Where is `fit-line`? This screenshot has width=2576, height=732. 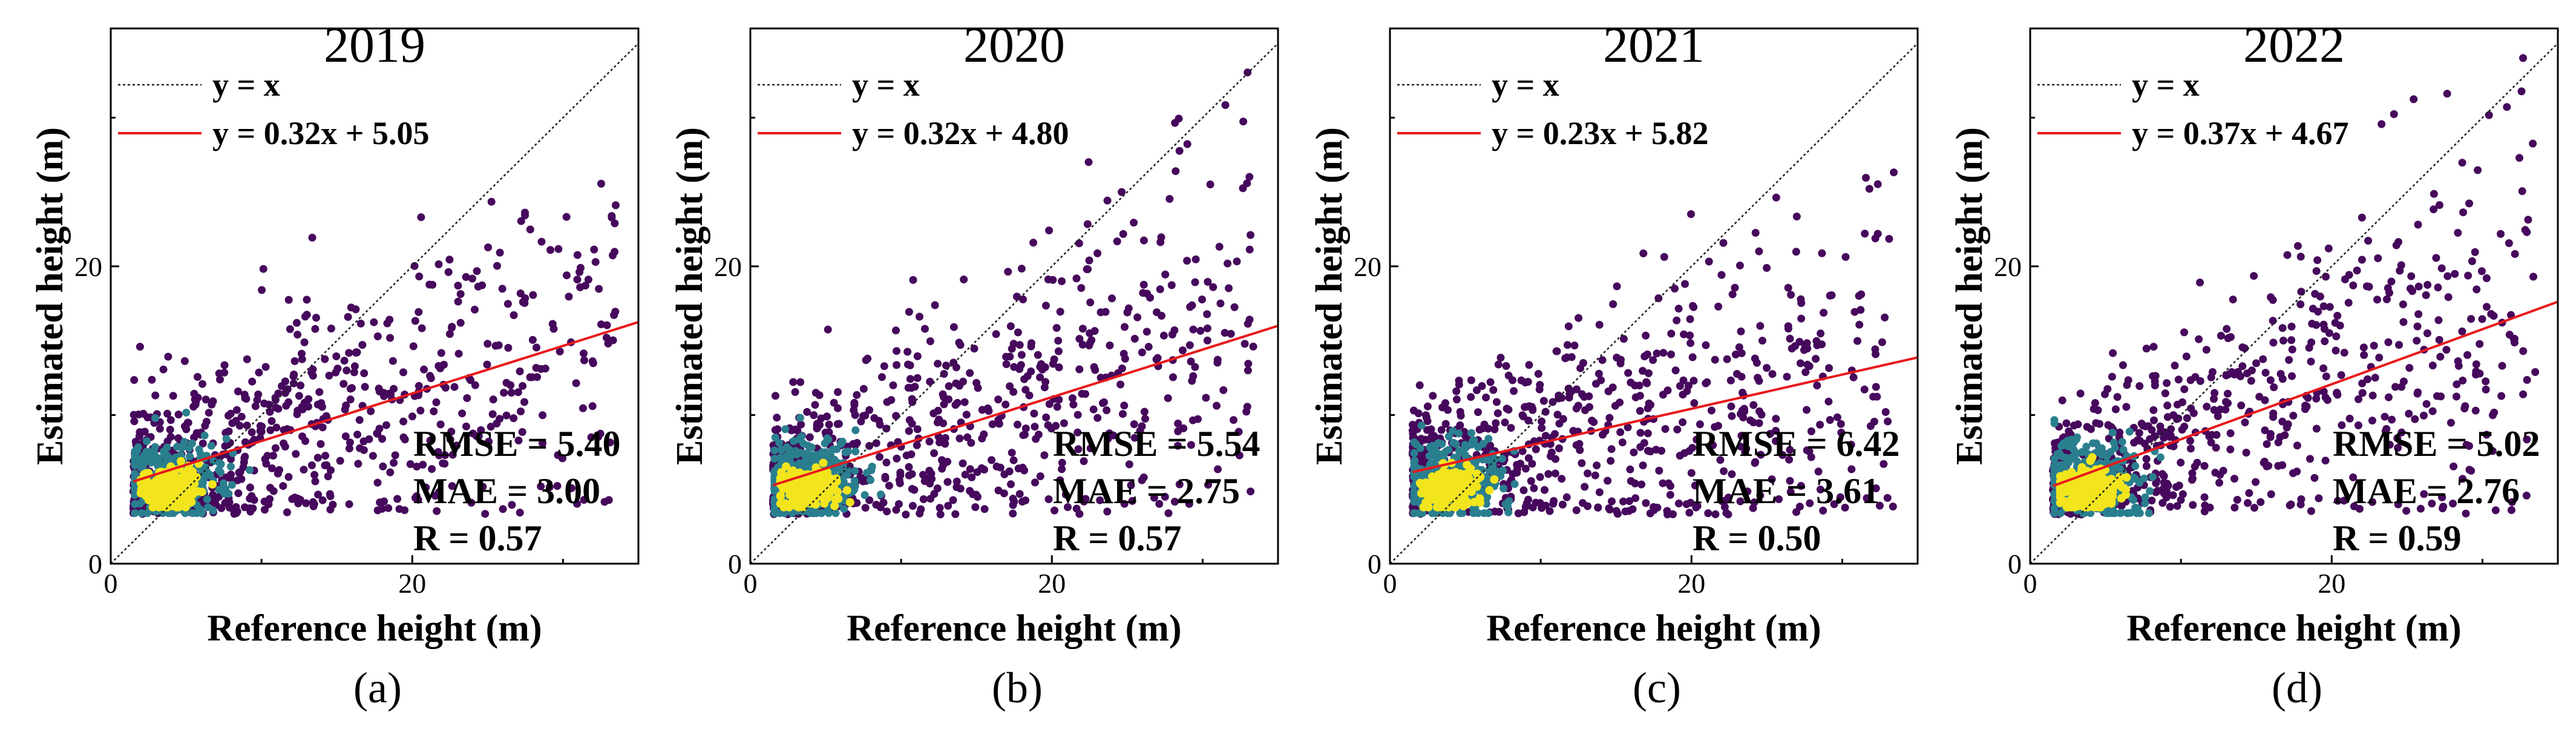 fit-line is located at coordinates (1665, 414).